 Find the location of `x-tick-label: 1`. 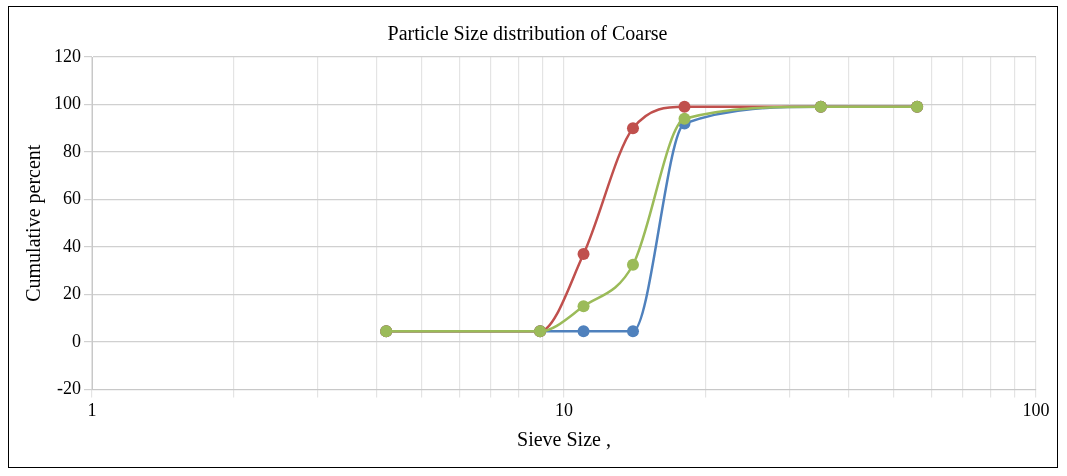

x-tick-label: 1 is located at coordinates (92, 409).